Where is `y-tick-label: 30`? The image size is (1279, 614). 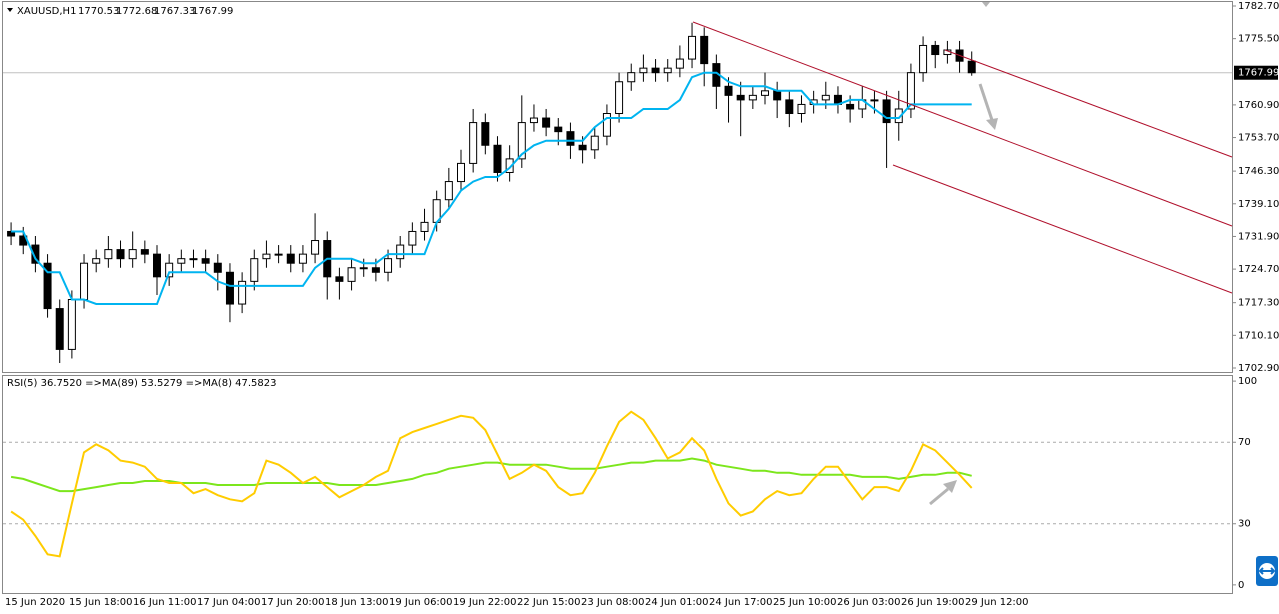
y-tick-label: 30 is located at coordinates (1244, 524).